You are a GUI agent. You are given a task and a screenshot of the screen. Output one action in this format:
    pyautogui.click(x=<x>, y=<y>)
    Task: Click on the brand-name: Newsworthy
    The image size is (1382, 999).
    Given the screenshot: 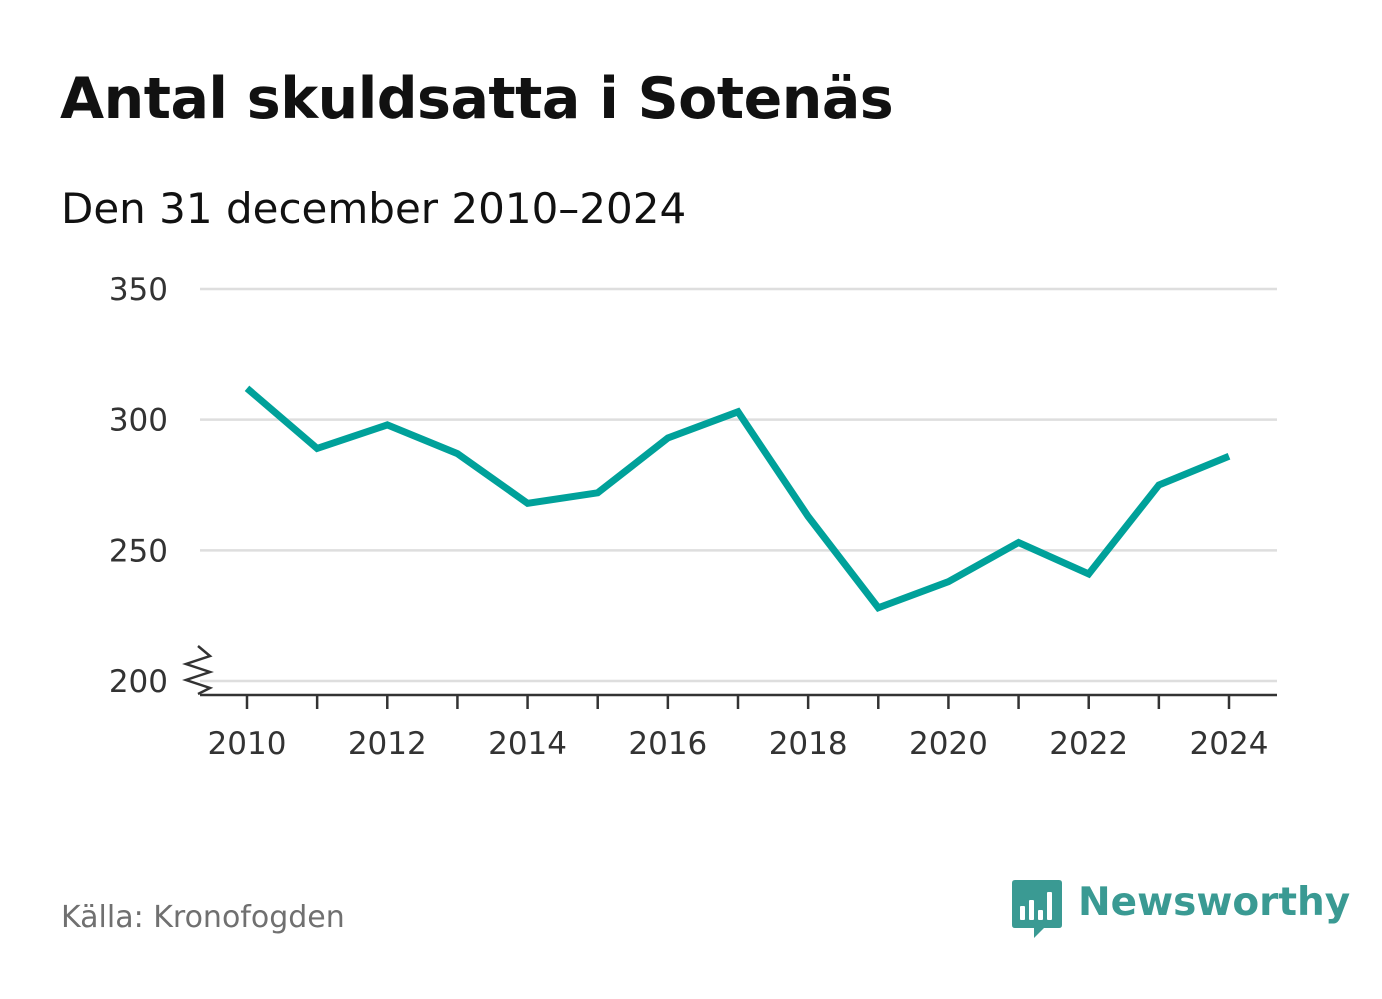 What is the action you would take?
    pyautogui.click(x=1214, y=902)
    